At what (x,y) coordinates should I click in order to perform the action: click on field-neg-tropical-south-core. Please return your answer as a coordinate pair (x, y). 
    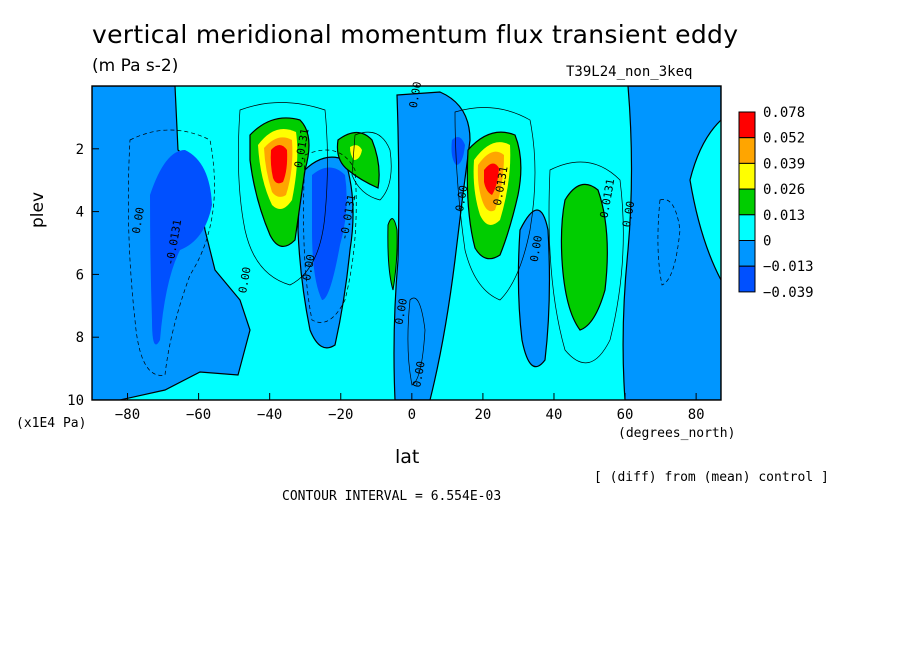
    Looking at the image, I should click on (329, 233).